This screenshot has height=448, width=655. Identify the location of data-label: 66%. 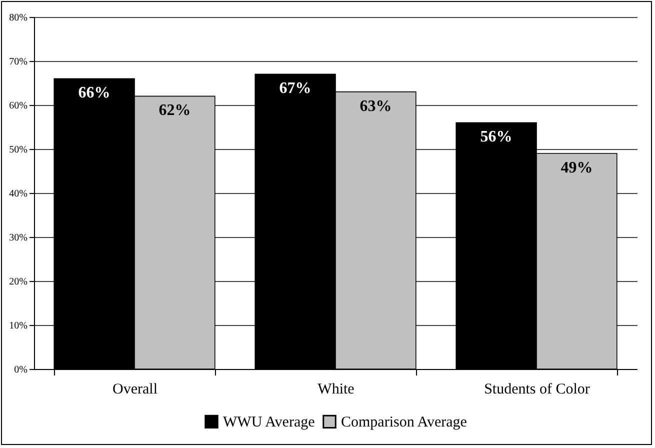
(94, 93).